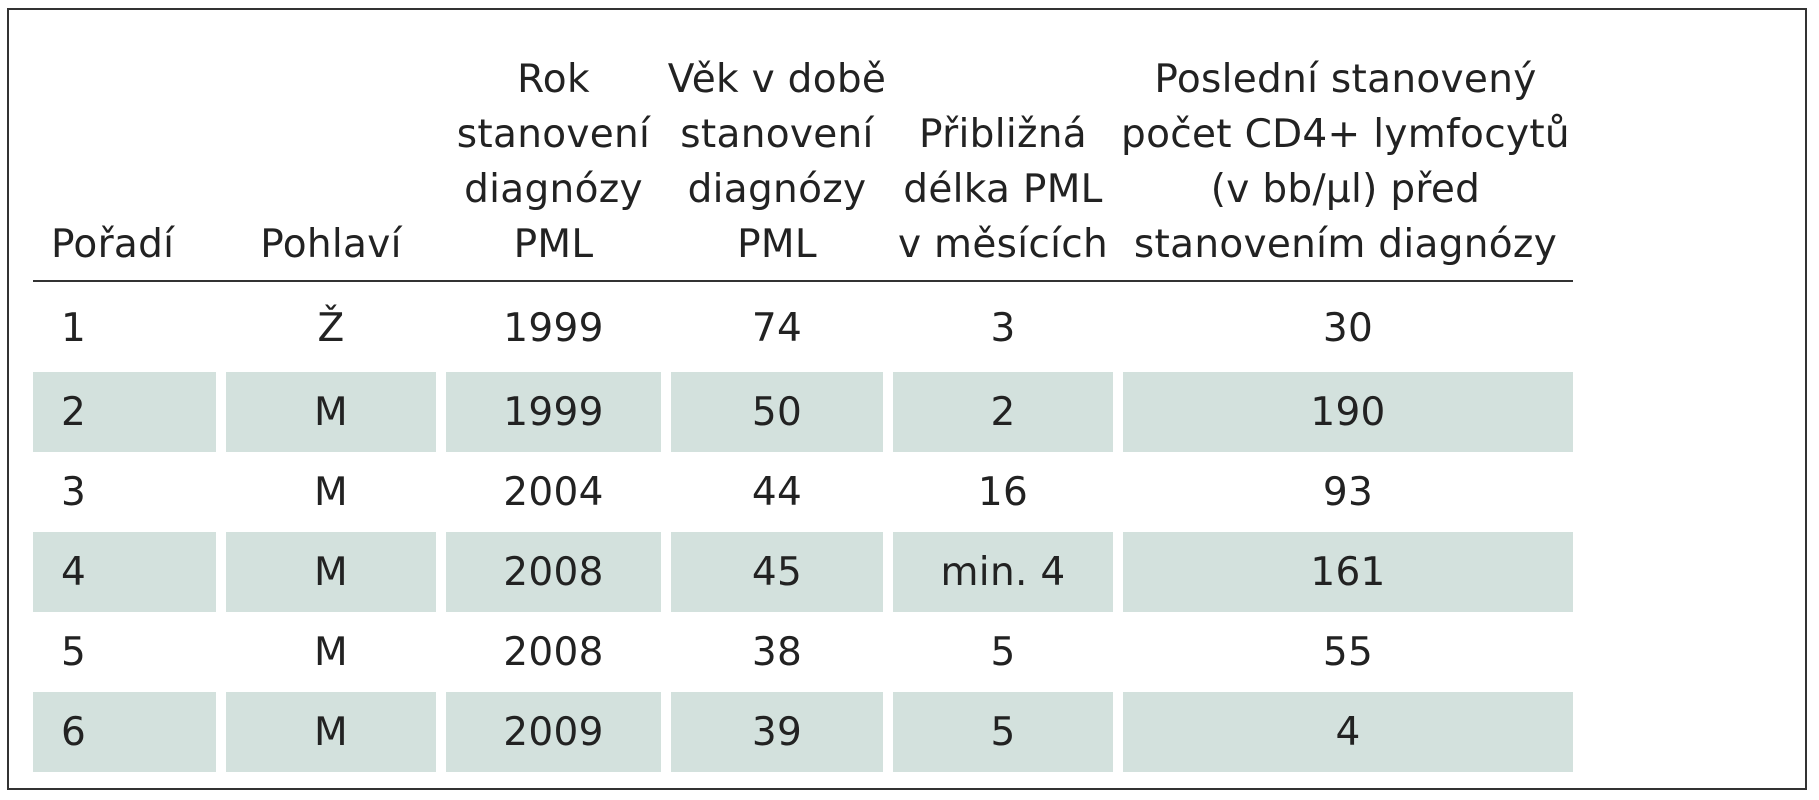  What do you see at coordinates (777, 652) in the screenshot?
I see `cell-vek: 38` at bounding box center [777, 652].